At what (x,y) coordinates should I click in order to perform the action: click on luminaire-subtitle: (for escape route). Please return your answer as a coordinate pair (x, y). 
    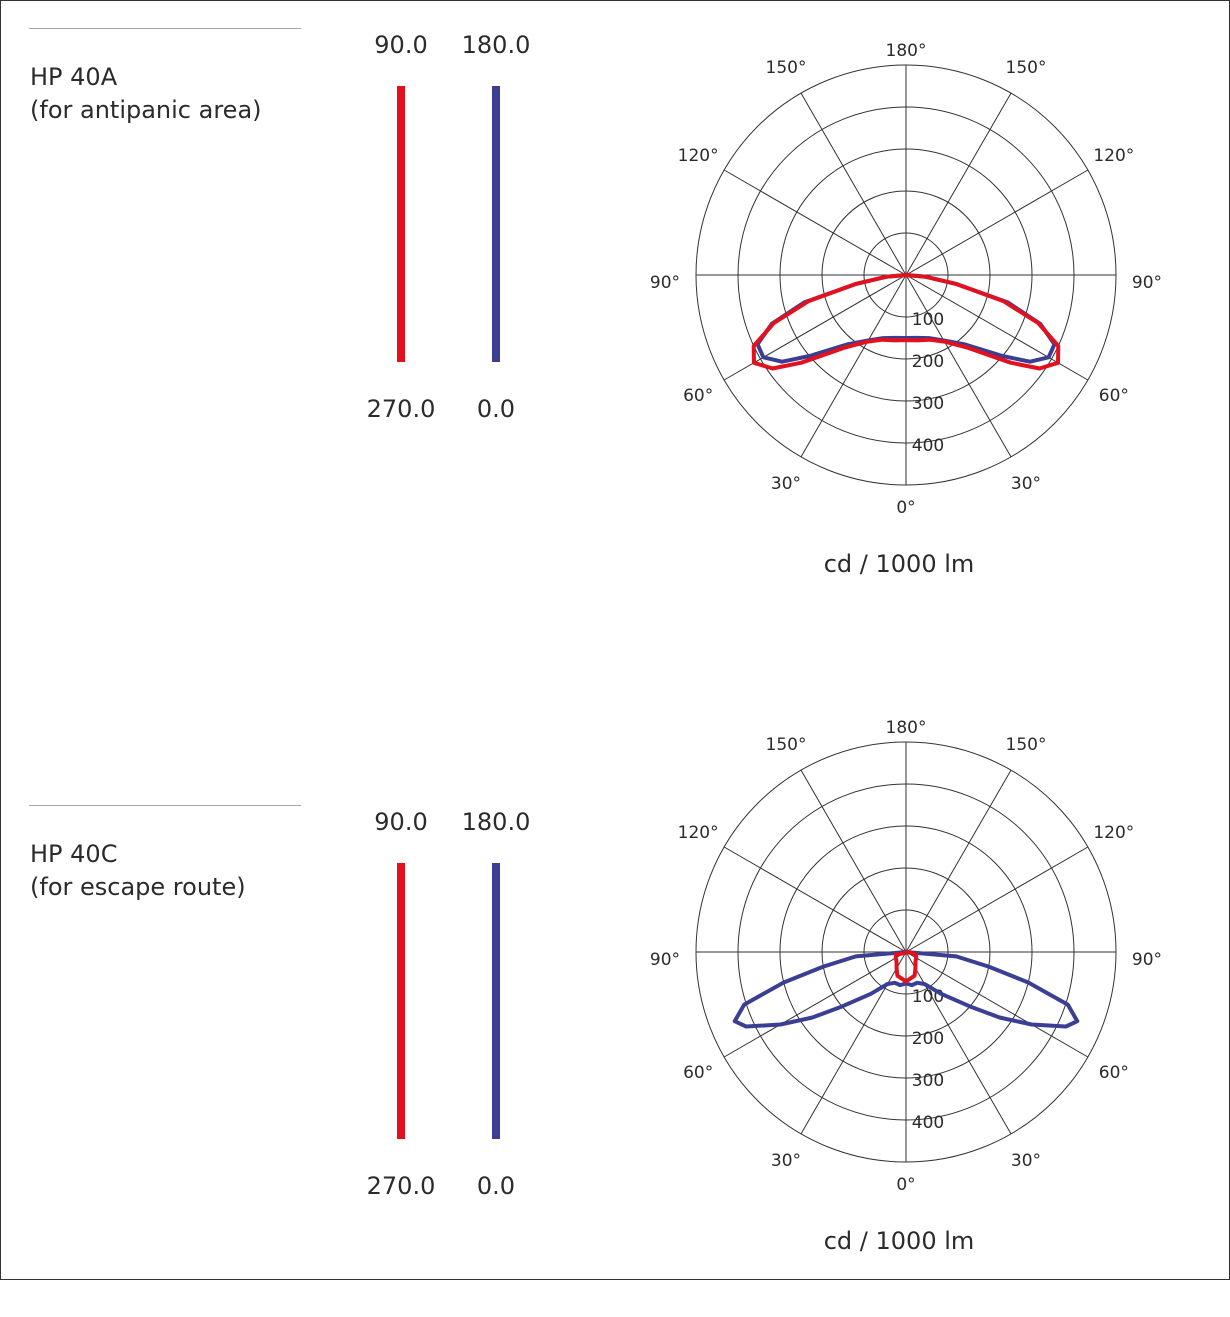
    Looking at the image, I should click on (138, 887).